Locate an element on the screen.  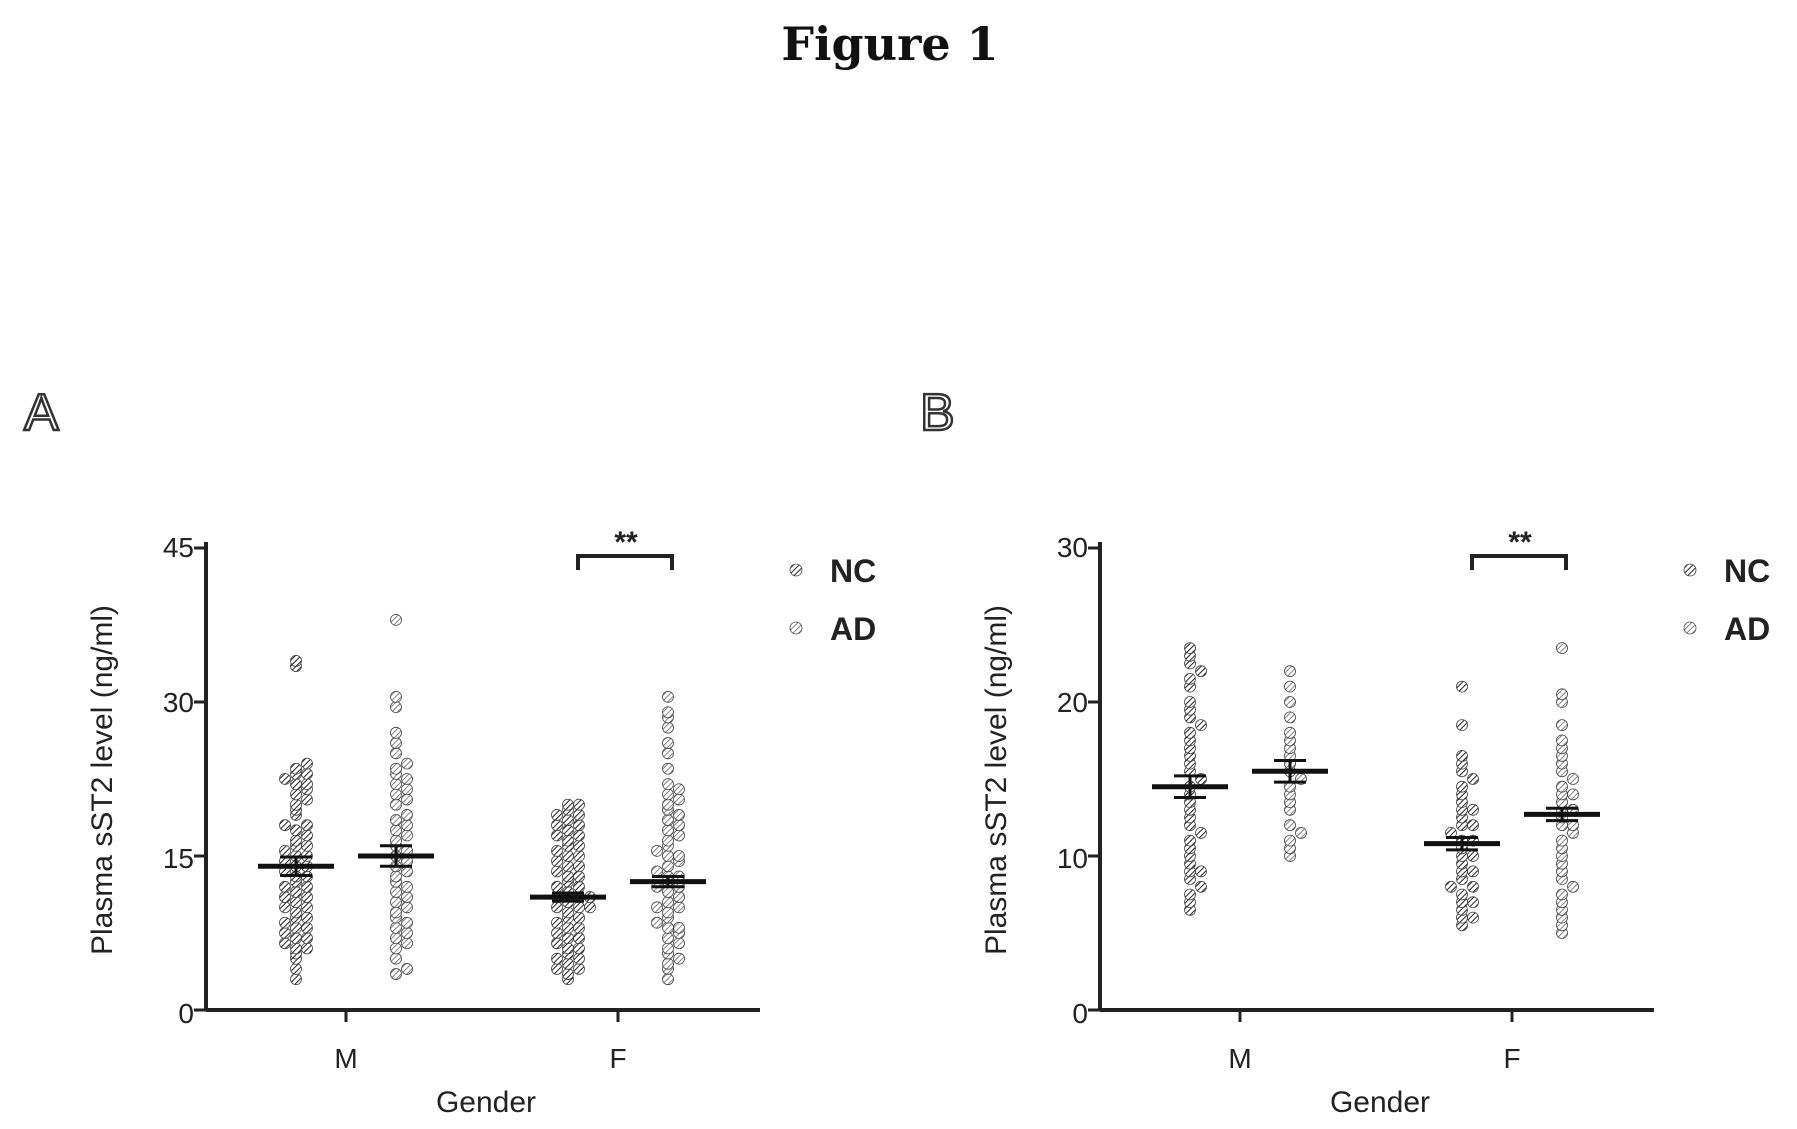
significance-marker: ** is located at coordinates (626, 542).